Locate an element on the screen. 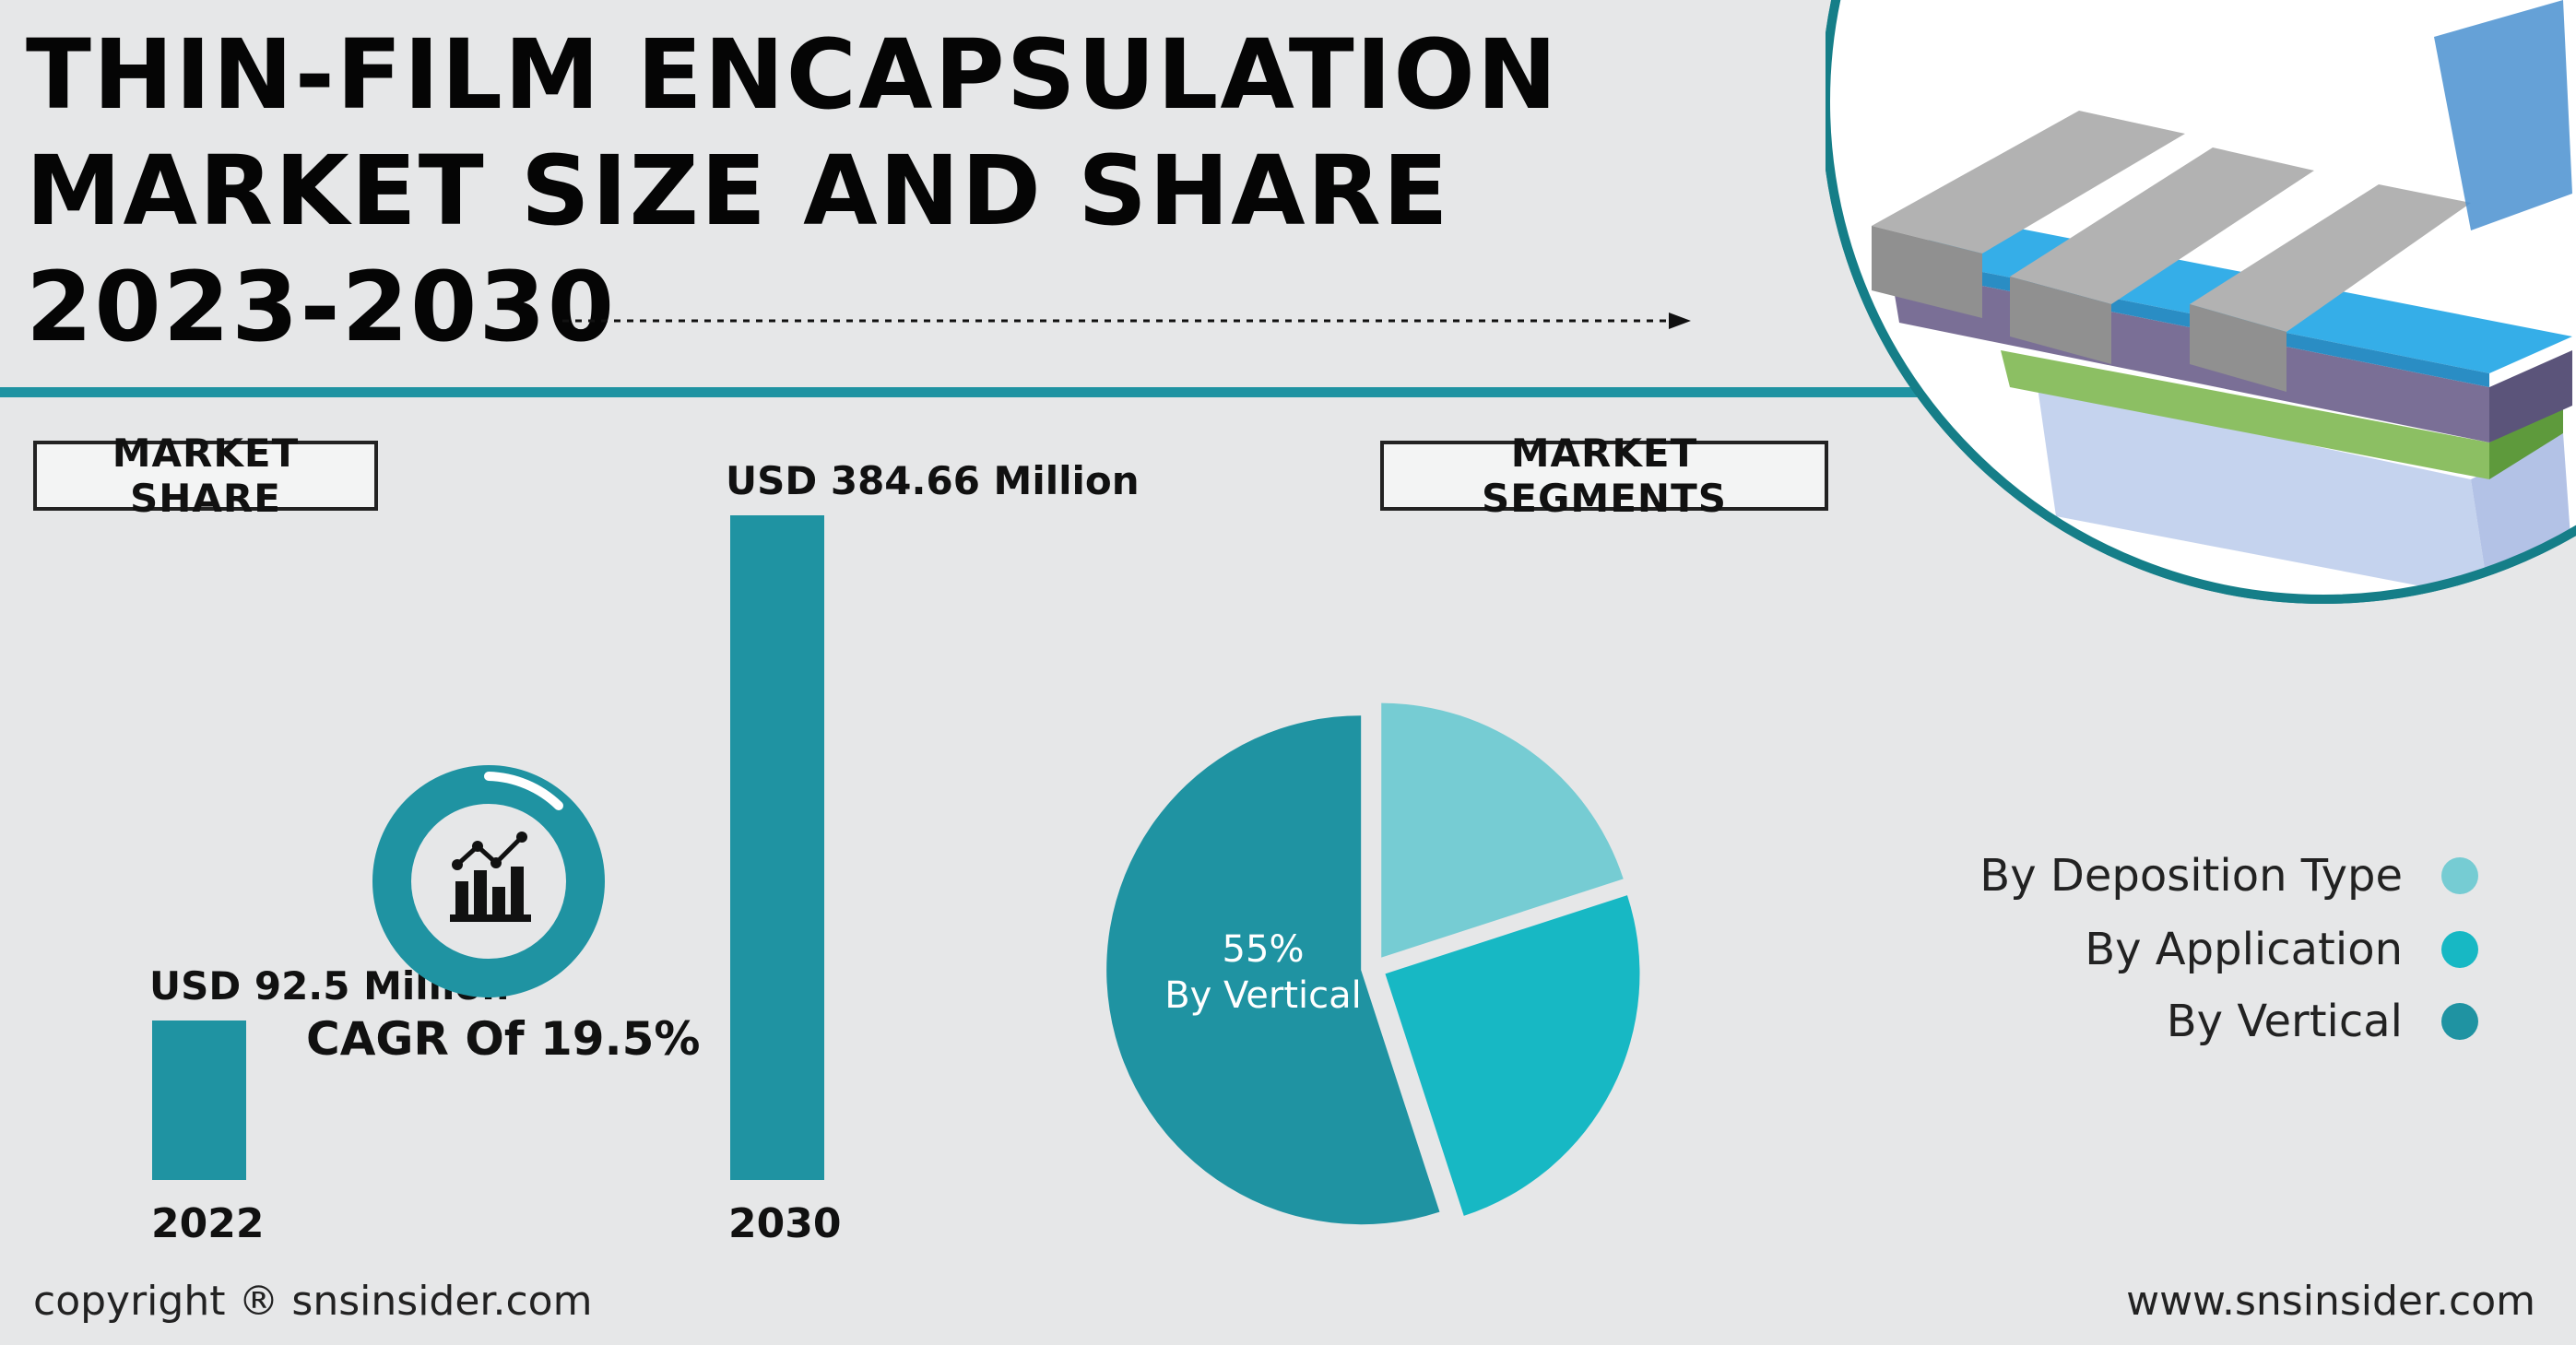 This screenshot has width=2576, height=1345. legend-label-deposition: By Deposition Type is located at coordinates (2191, 876).